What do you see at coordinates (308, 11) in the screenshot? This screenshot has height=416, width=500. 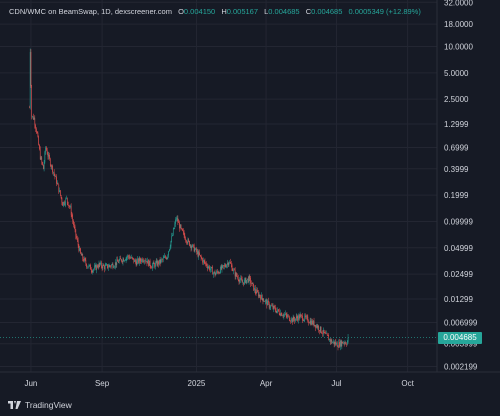 I see `close-label: C` at bounding box center [308, 11].